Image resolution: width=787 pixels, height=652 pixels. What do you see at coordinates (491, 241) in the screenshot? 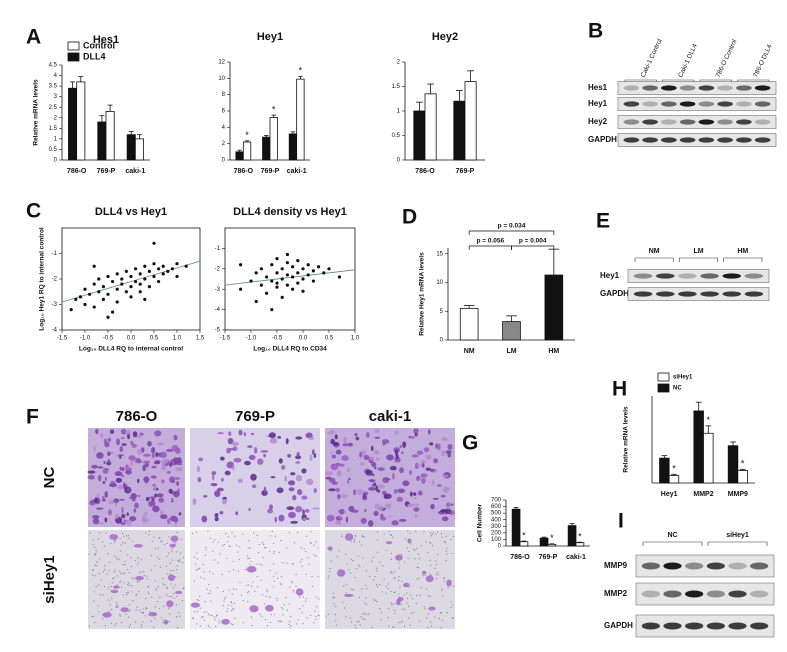
I see `p-value: p = 0.056` at bounding box center [491, 241].